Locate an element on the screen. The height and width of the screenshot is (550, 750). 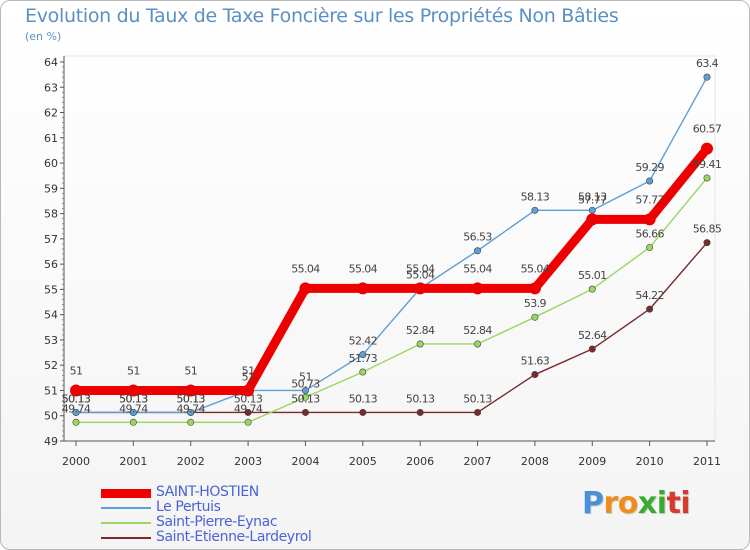
legend-label-saint-pierre-eynac: Saint-Pierre-Eynac is located at coordinates (217, 522).